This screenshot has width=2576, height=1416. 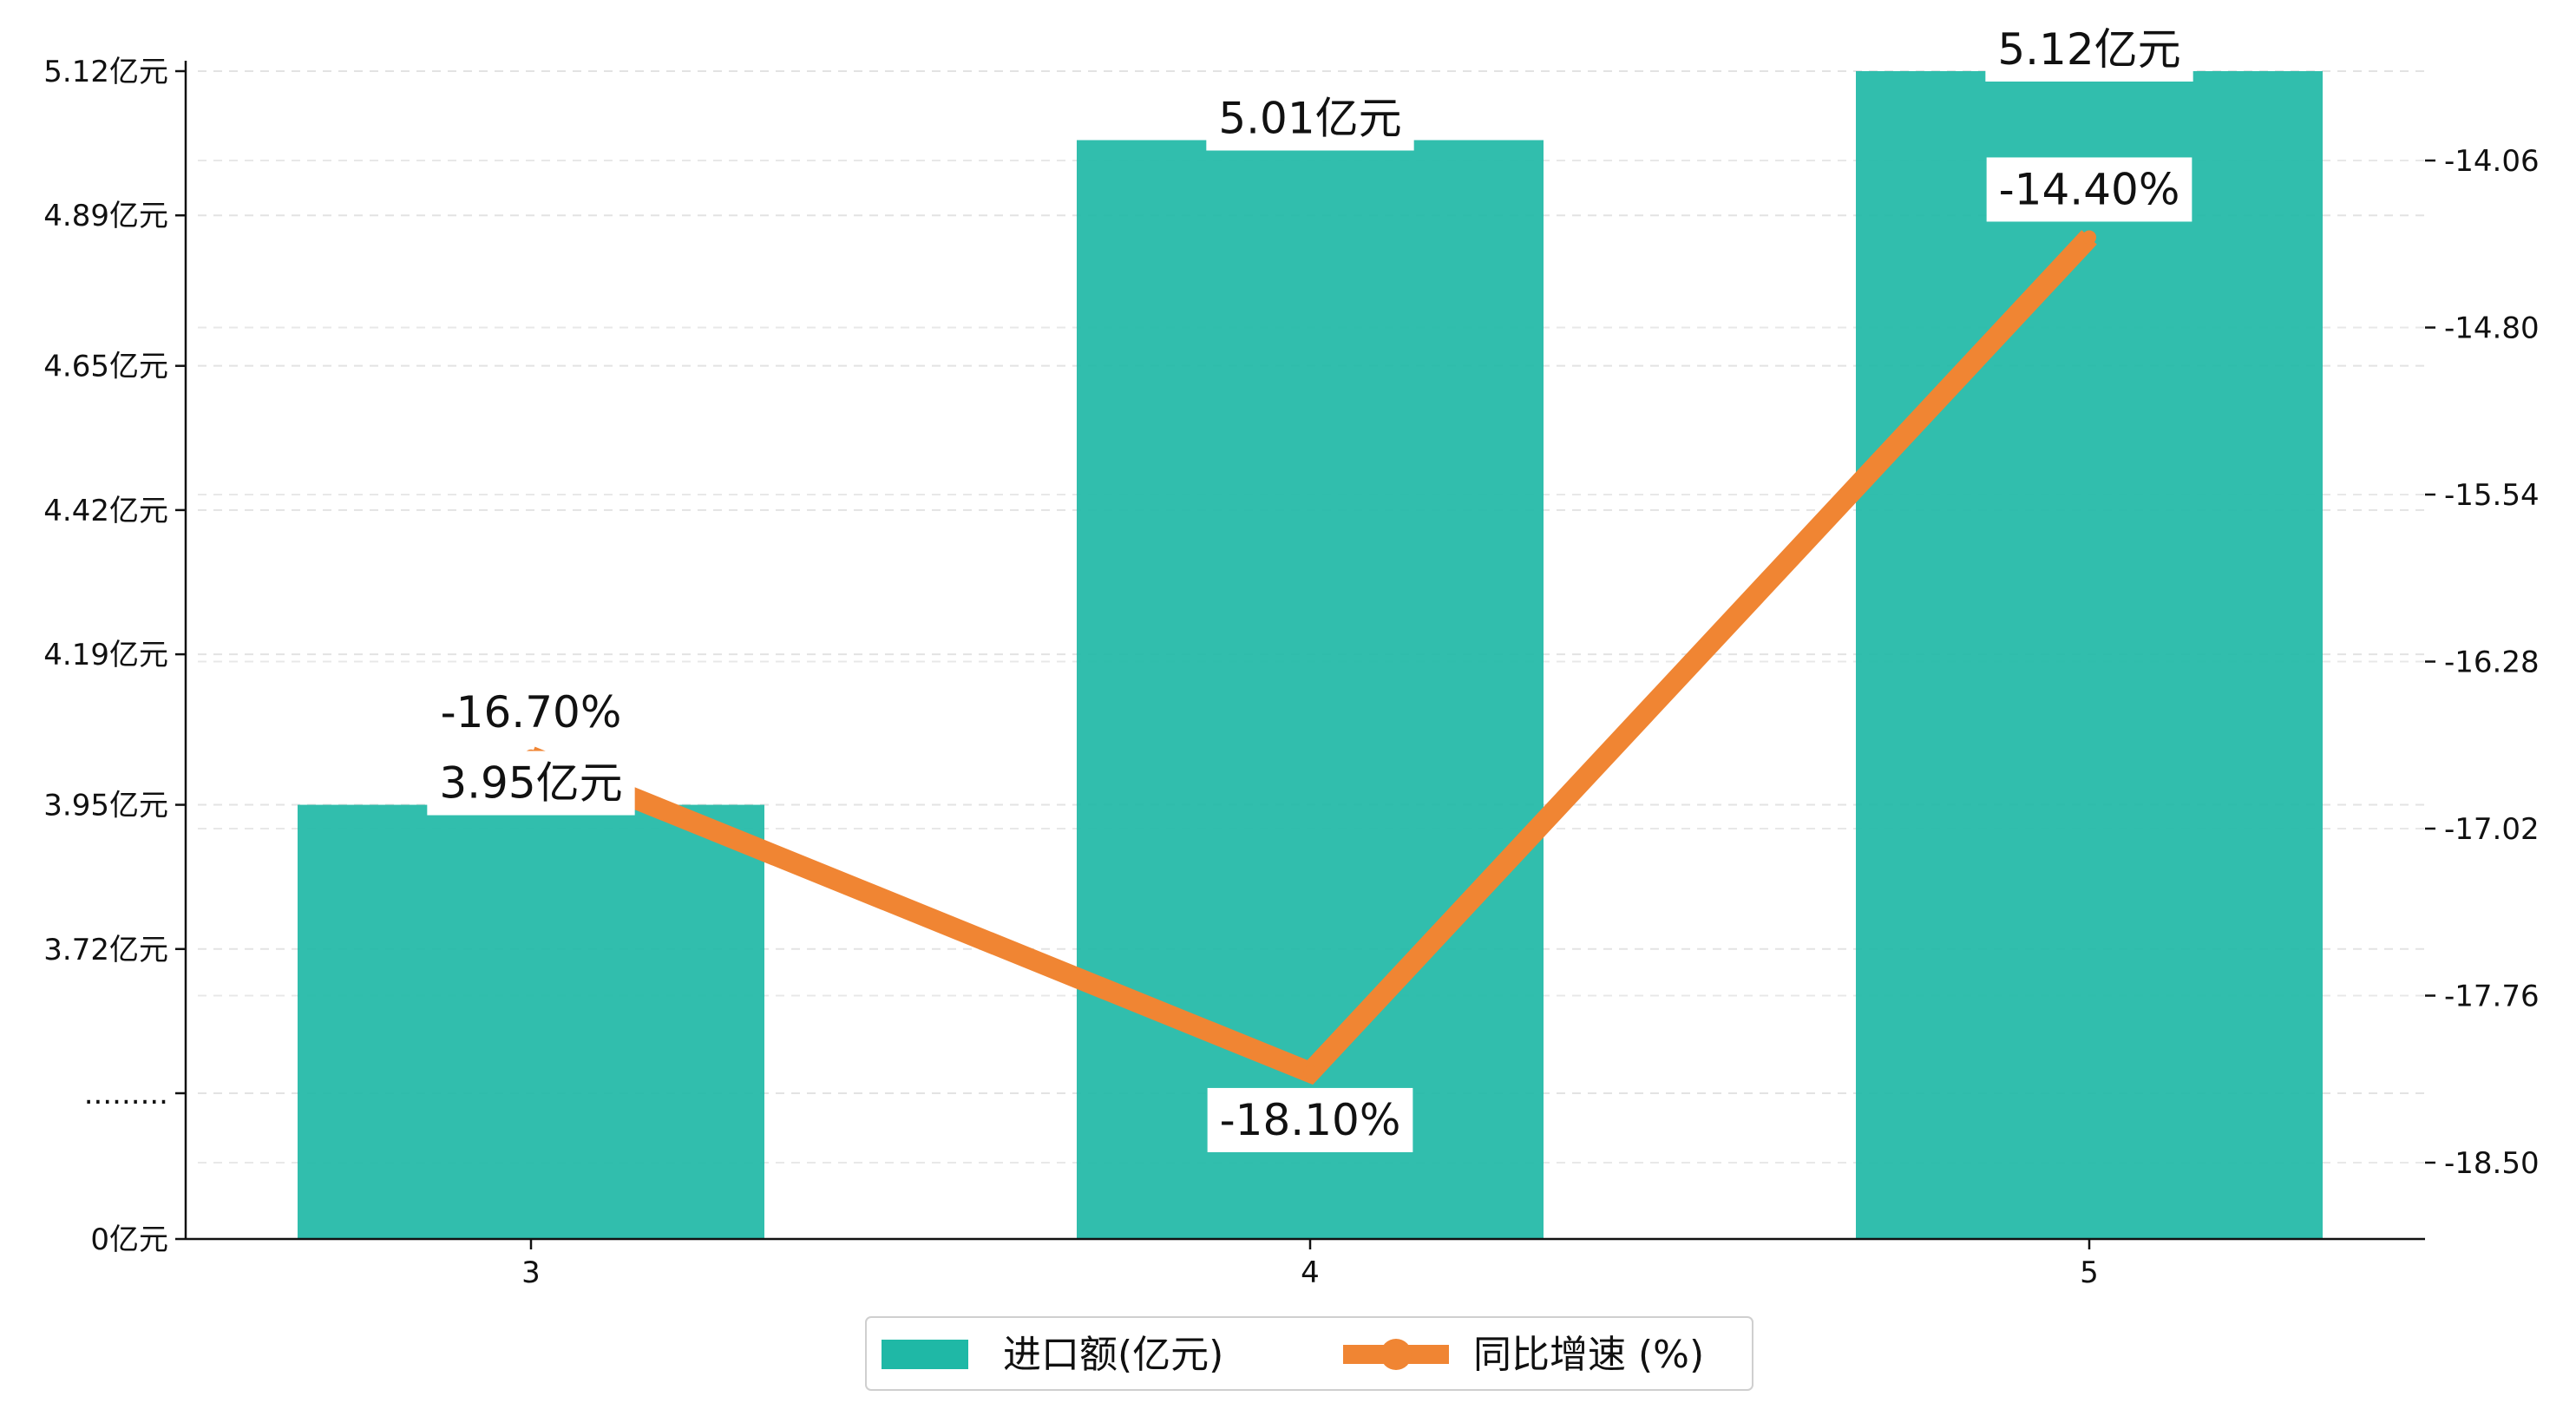 I want to click on bar-value-label-3: 3.95亿元, so click(x=531, y=784).